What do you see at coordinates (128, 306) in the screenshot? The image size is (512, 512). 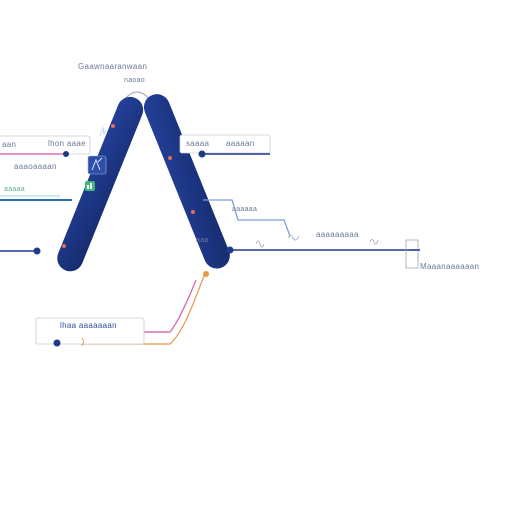 I see `bottom-pink-curve` at bounding box center [128, 306].